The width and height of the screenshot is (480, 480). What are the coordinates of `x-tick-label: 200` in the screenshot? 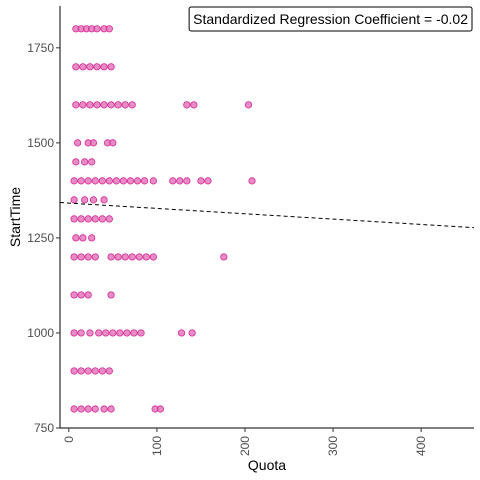 It's located at (245, 446).